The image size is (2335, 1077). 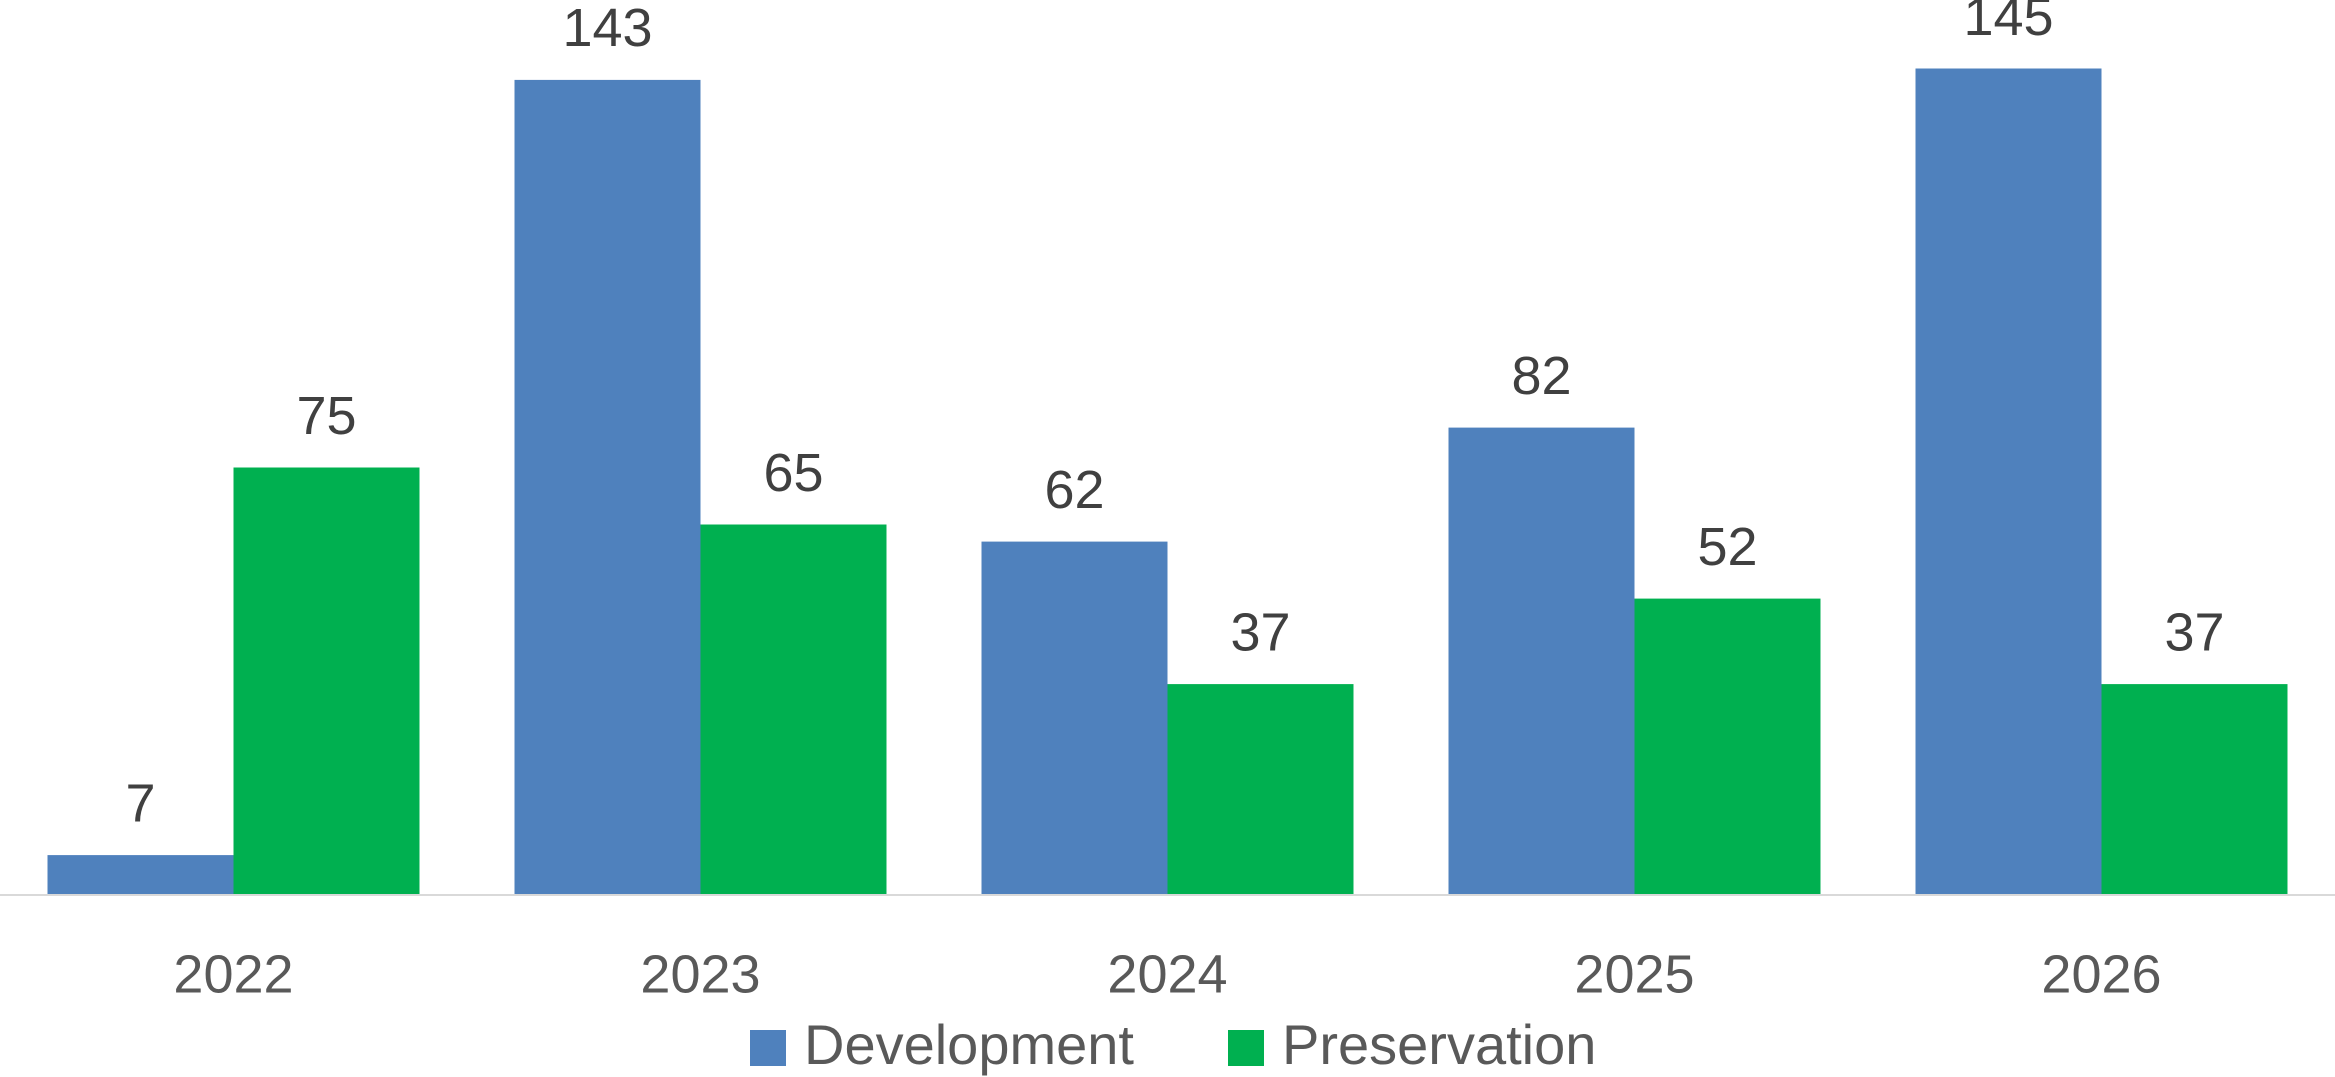 What do you see at coordinates (793, 473) in the screenshot?
I see `data-label: 65` at bounding box center [793, 473].